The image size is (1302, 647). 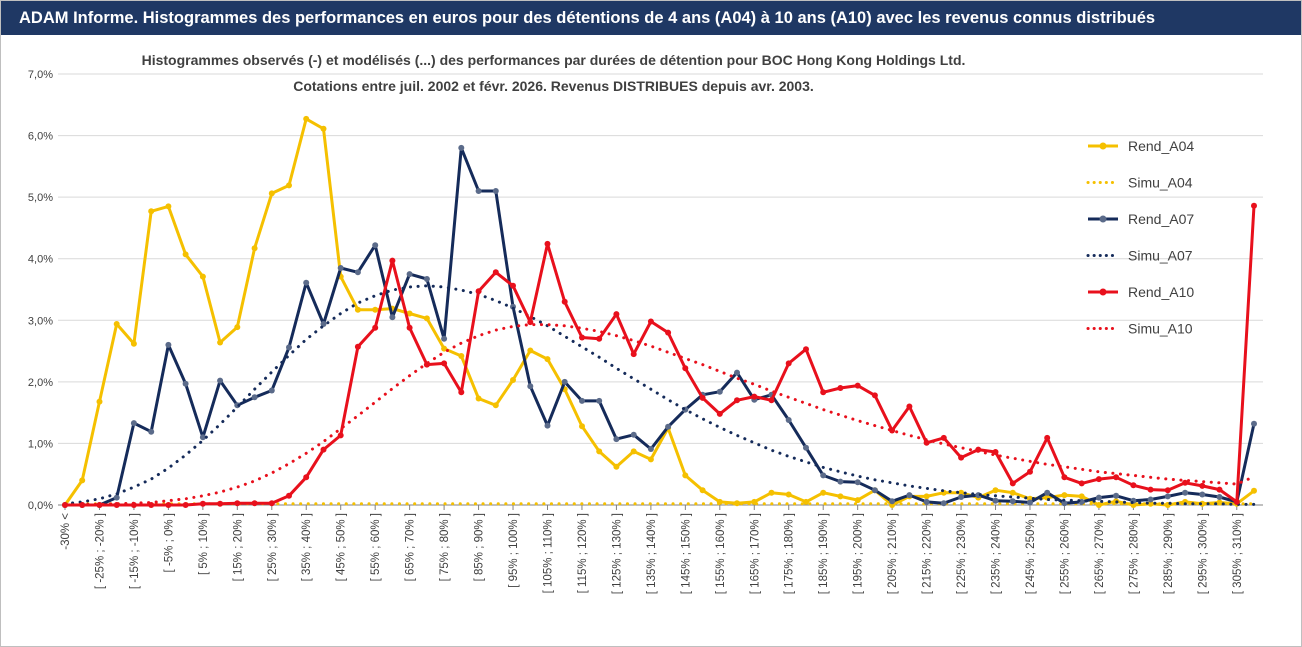 I want to click on x-tick-label: [ 55% ; 60% ], so click(x=376, y=547).